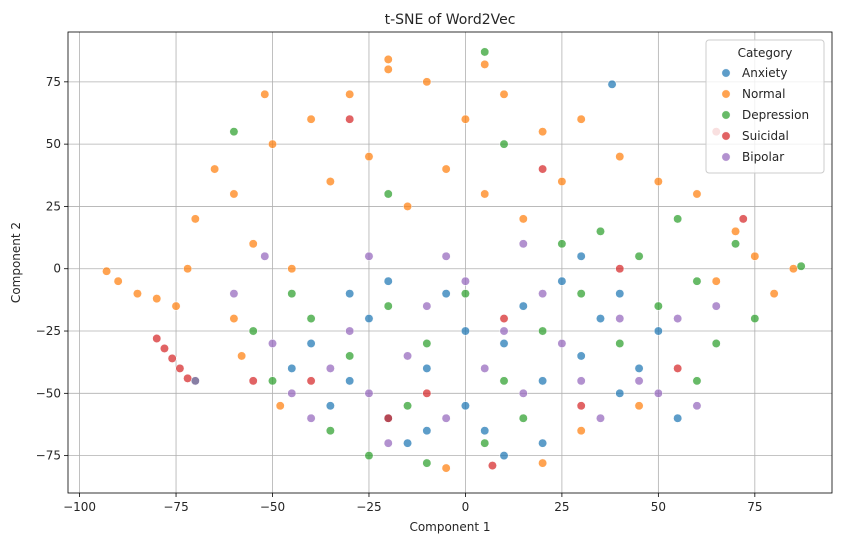 Image resolution: width=853 pixels, height=547 pixels. What do you see at coordinates (48, 456) in the screenshot?
I see `y-tick-label: −75` at bounding box center [48, 456].